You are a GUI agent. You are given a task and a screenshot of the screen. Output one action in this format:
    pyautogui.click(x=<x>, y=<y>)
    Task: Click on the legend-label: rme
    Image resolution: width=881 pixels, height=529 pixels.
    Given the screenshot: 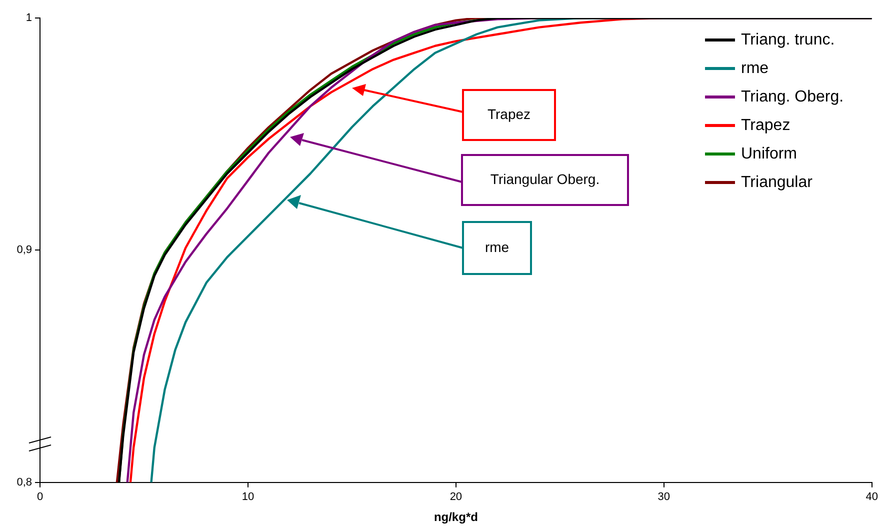 What is the action you would take?
    pyautogui.click(x=755, y=68)
    